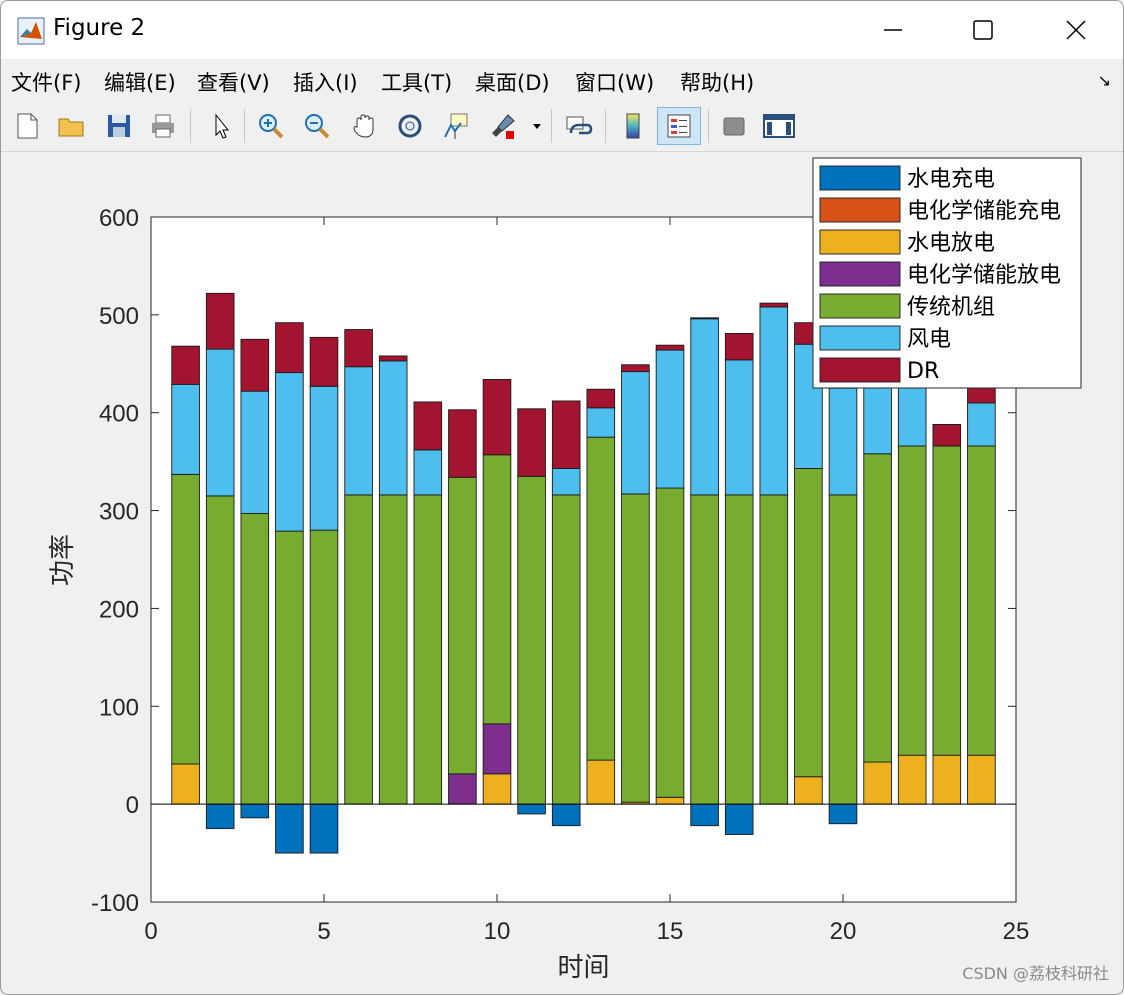 This screenshot has height=995, width=1124. Describe the element at coordinates (734, 126) in the screenshot. I see `hide-plot-tools-button` at that location.